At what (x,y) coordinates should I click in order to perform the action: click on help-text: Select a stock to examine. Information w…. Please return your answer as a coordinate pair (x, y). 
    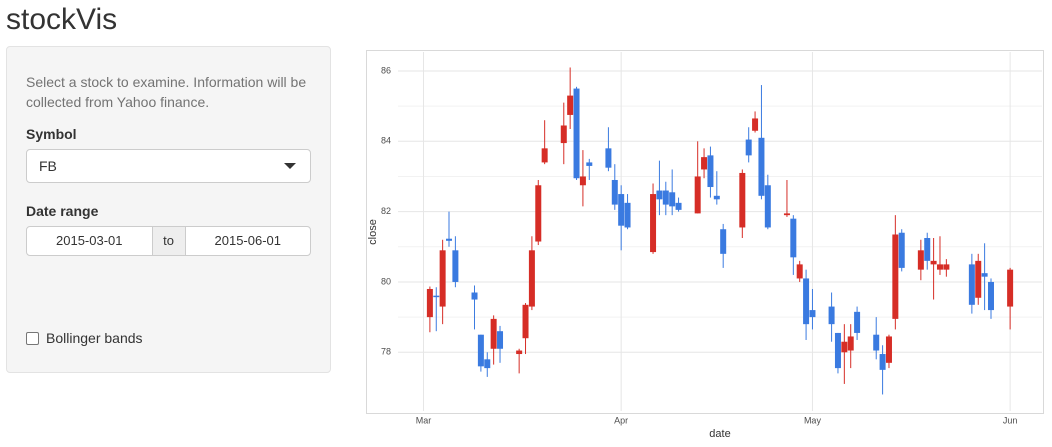
    Looking at the image, I should click on (166, 92).